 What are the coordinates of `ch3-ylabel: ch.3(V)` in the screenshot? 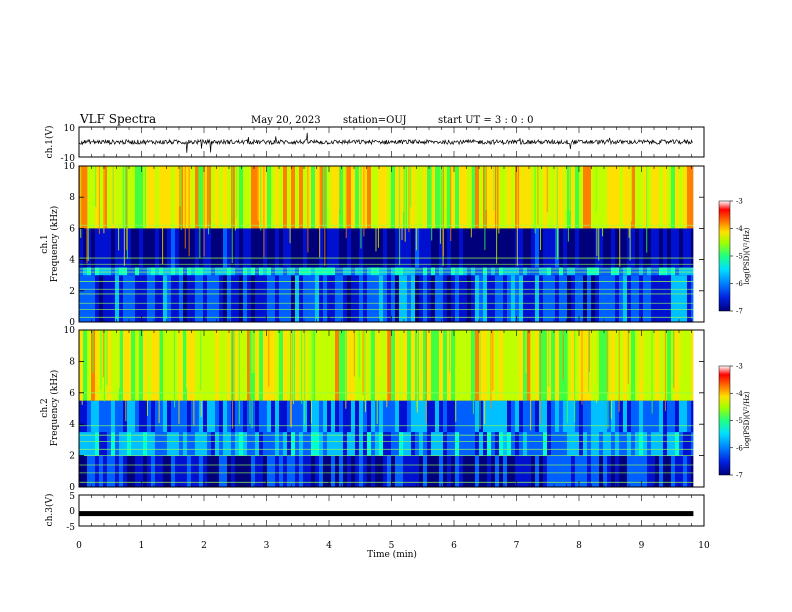 It's located at (49, 510).